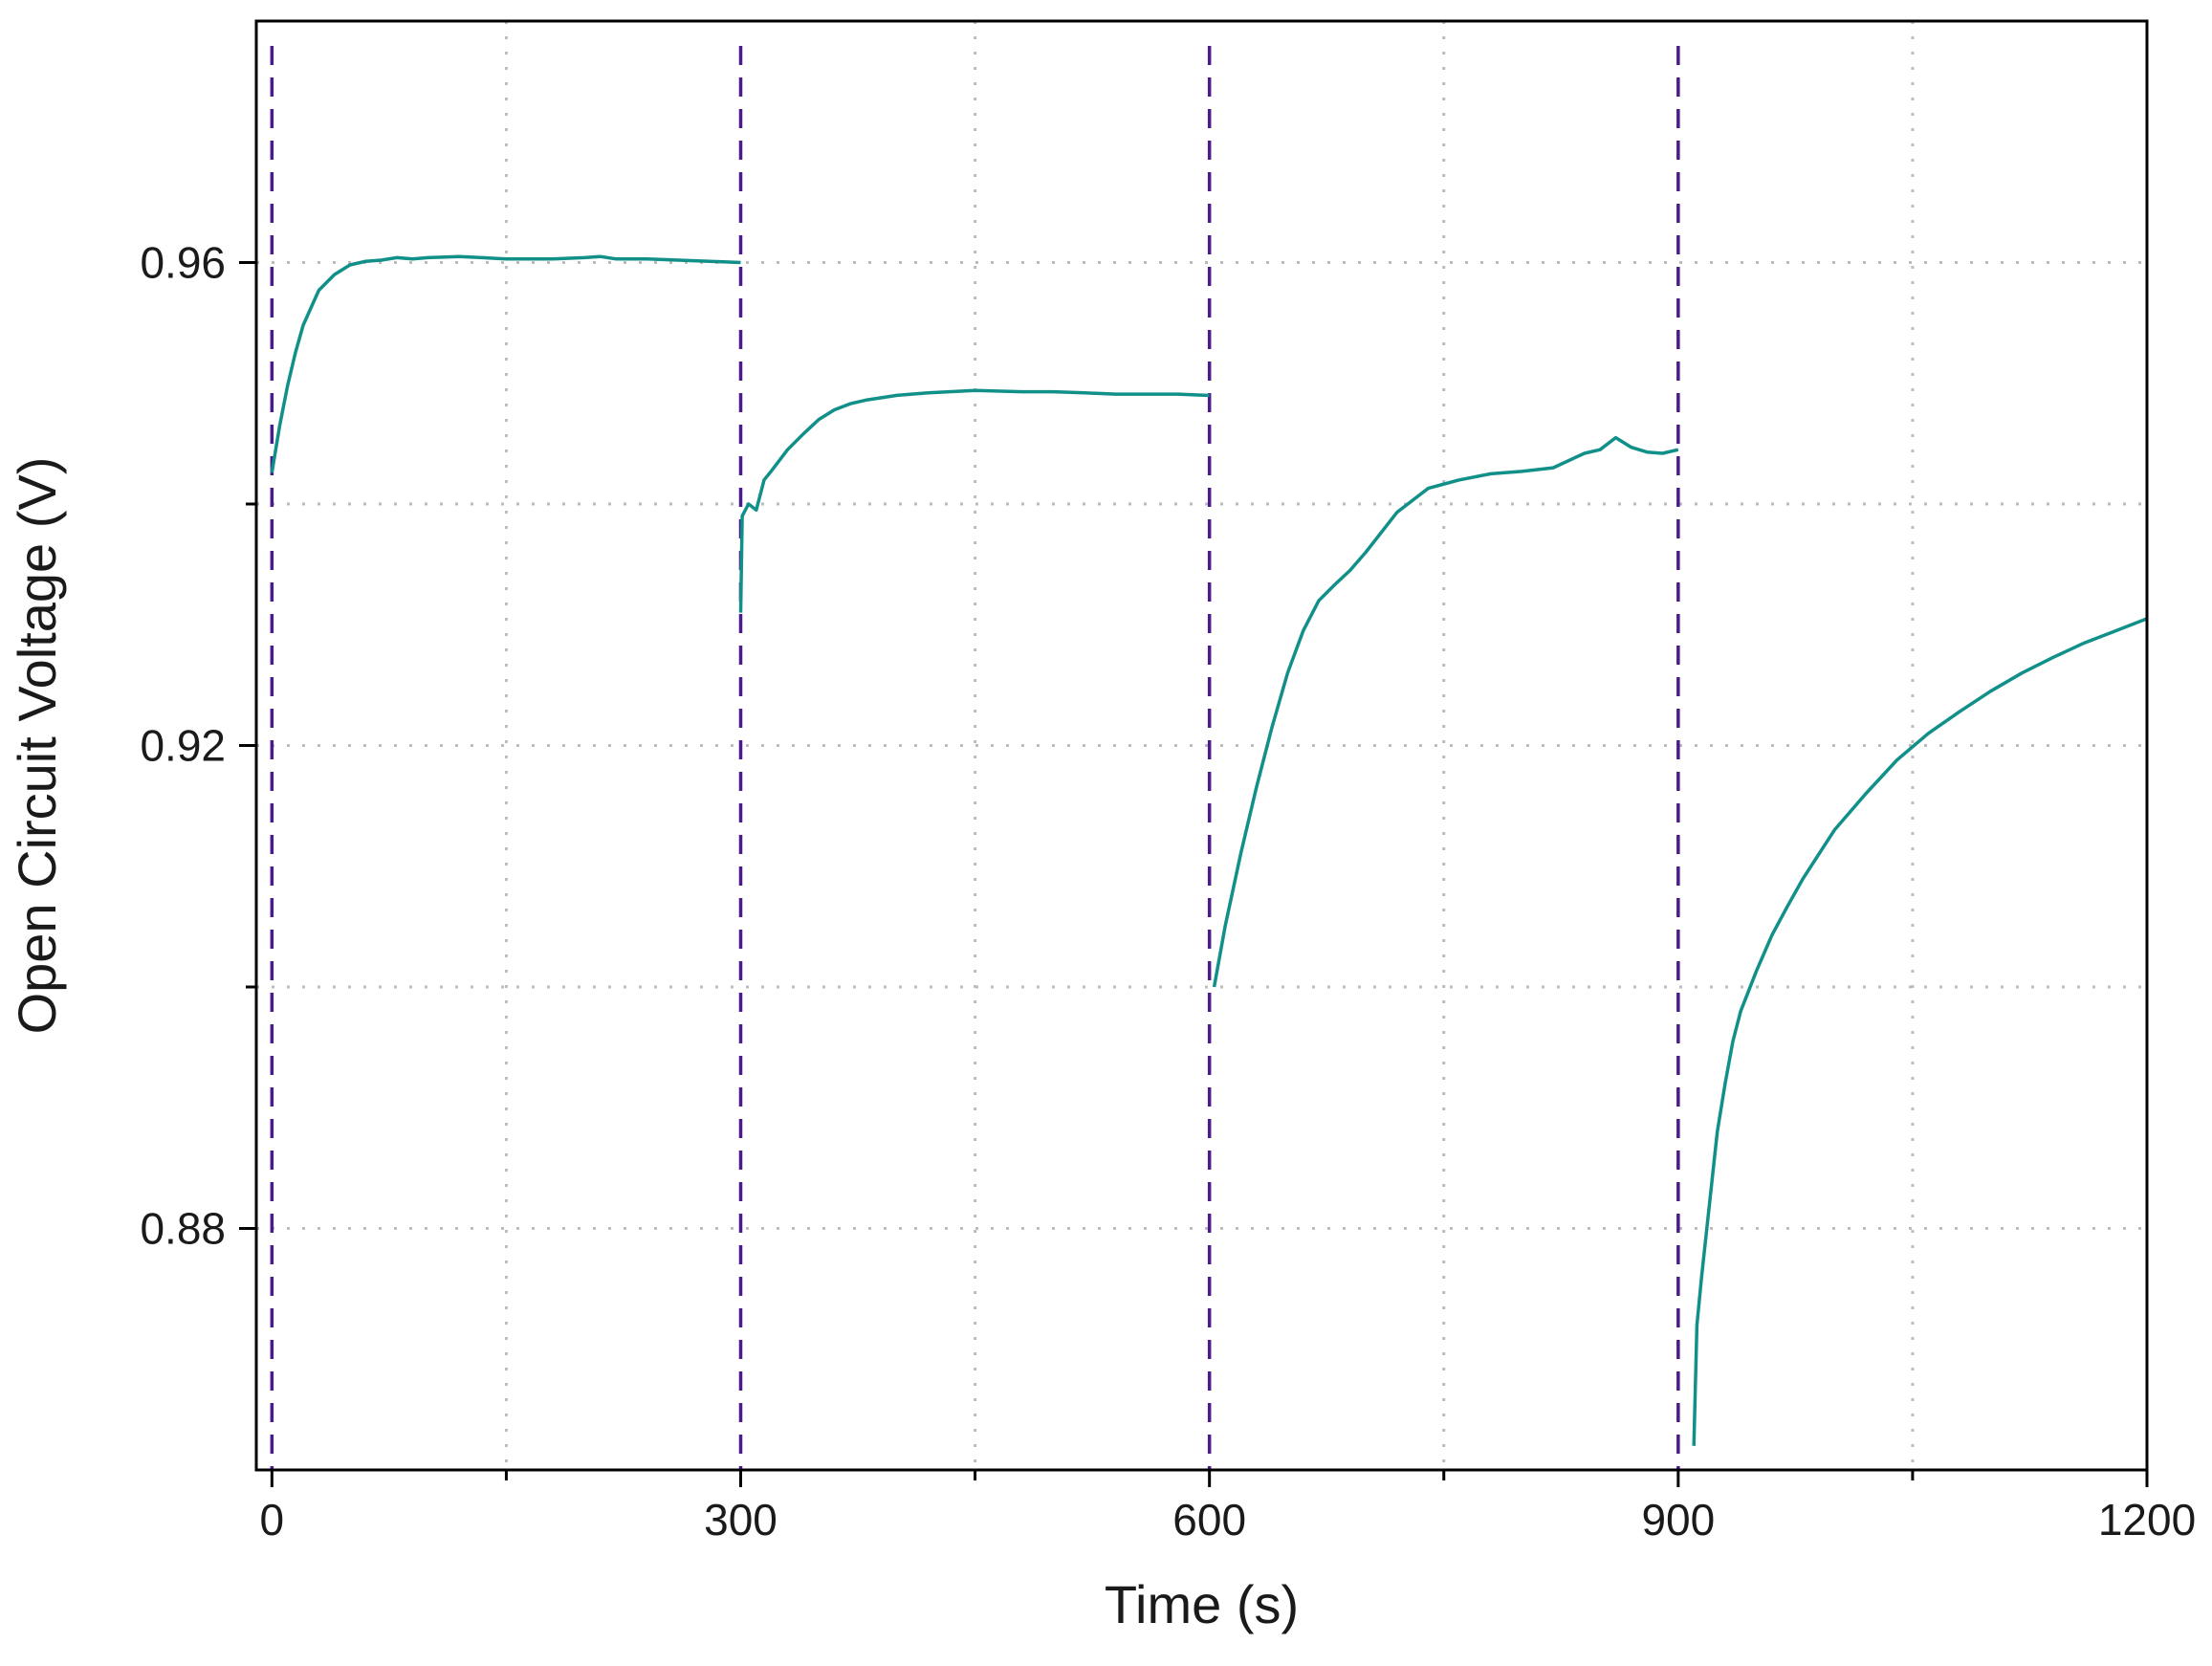 The image size is (2212, 1666). I want to click on x-tick-label: 600, so click(1209, 1520).